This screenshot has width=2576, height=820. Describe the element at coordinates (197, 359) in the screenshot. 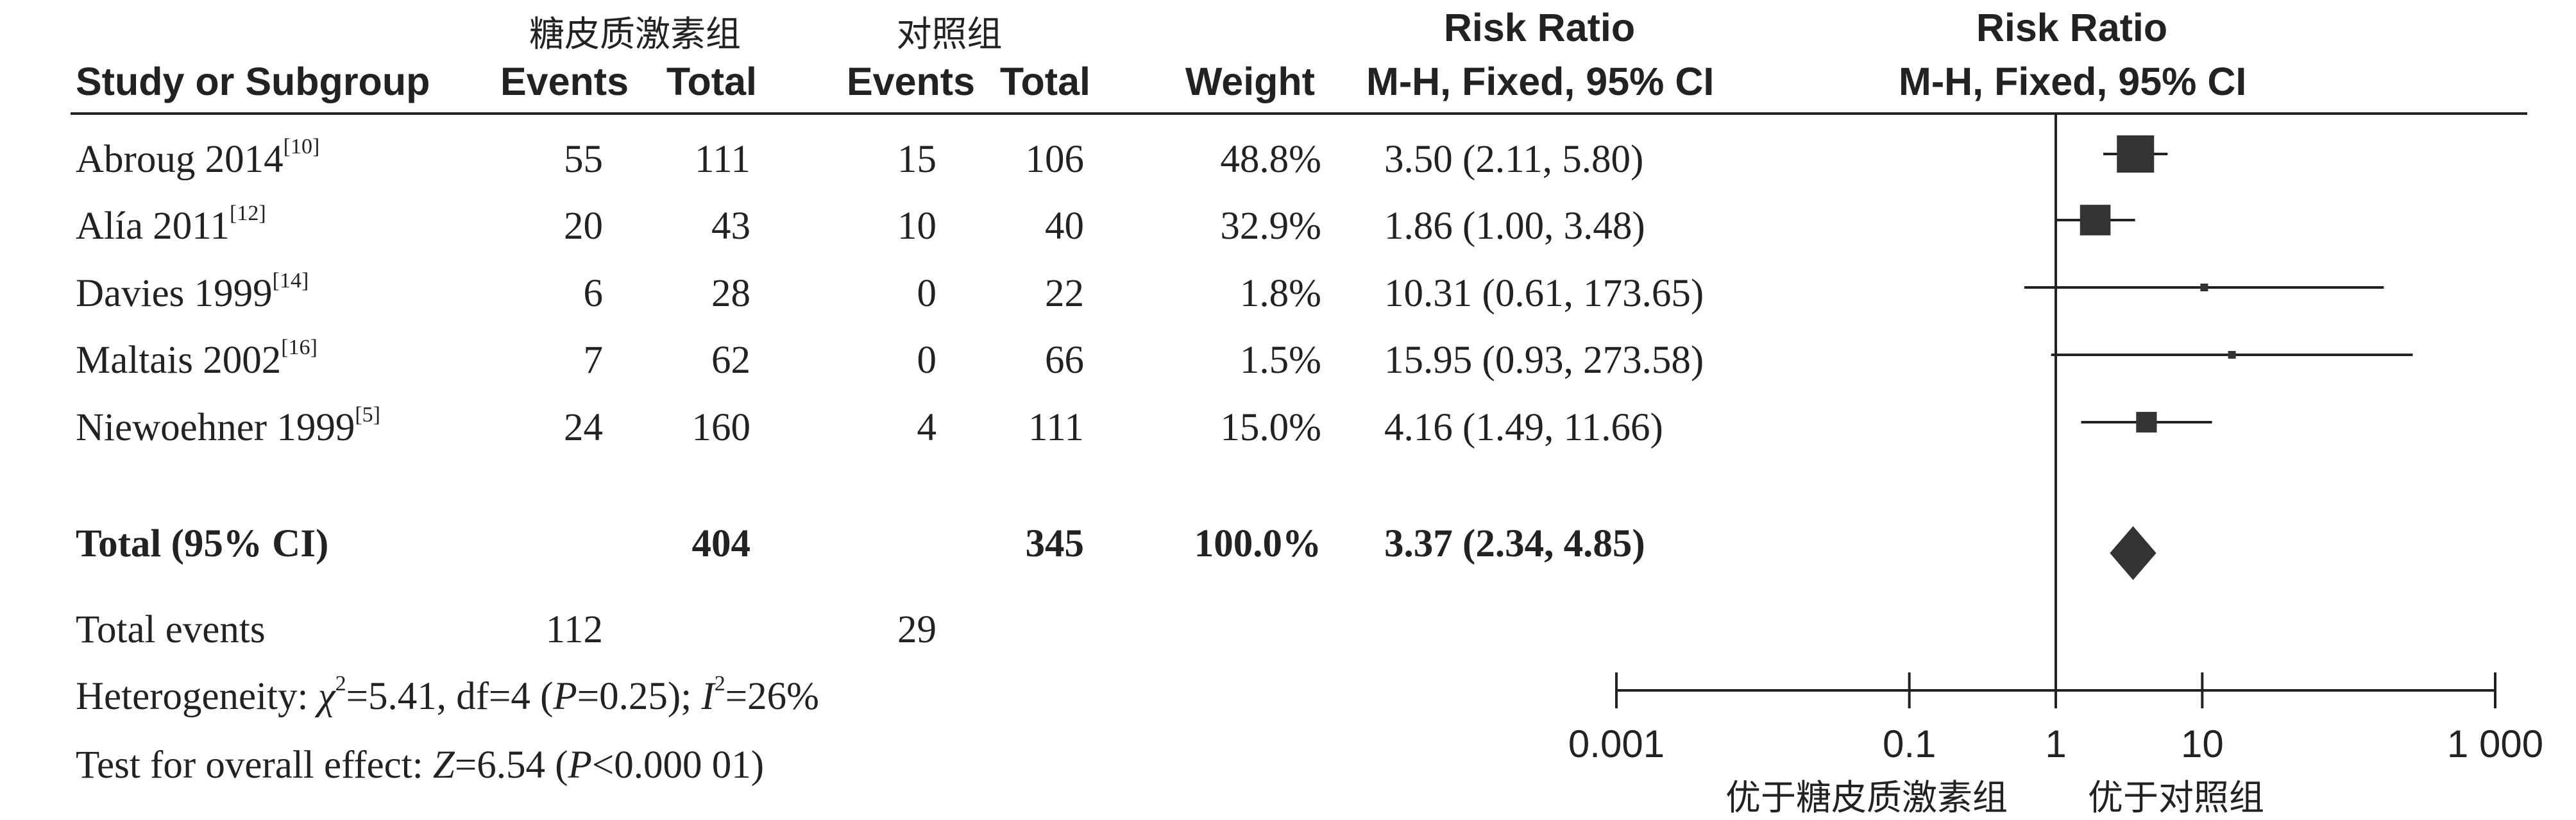

I see `study-name: Maltais 2002[16]` at that location.